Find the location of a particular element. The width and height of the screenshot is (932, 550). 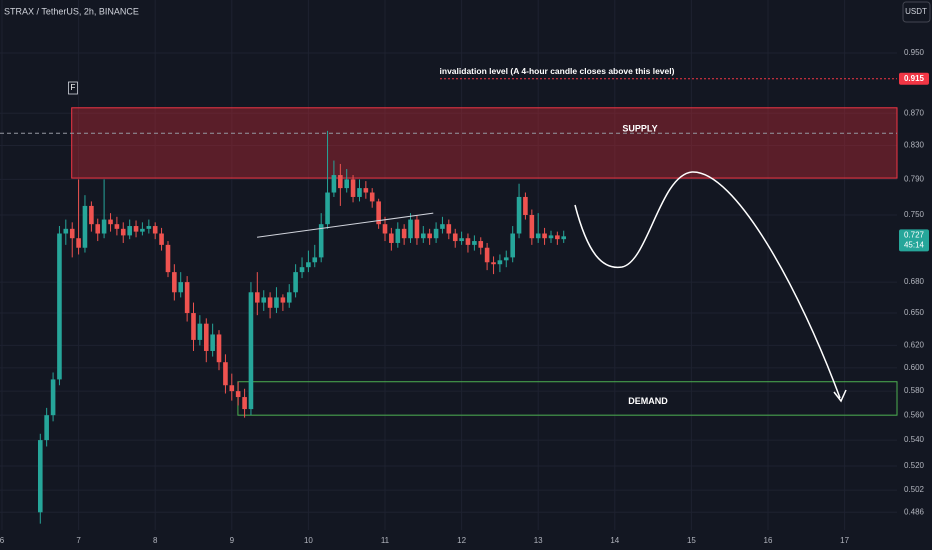

demand-zone is located at coordinates (567, 398).